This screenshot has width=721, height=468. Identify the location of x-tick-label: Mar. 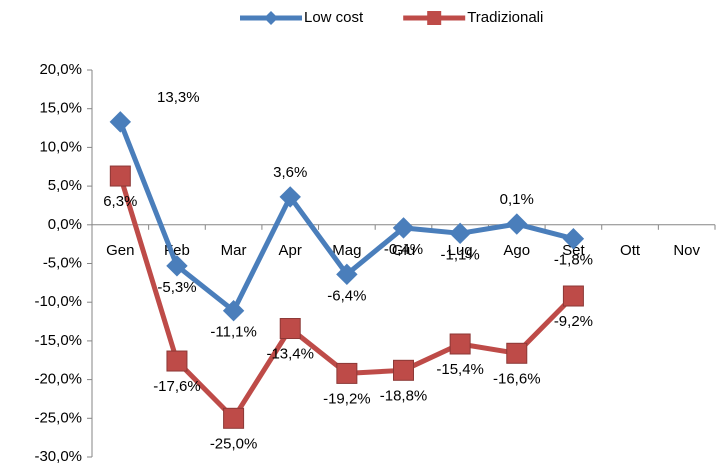
(234, 250).